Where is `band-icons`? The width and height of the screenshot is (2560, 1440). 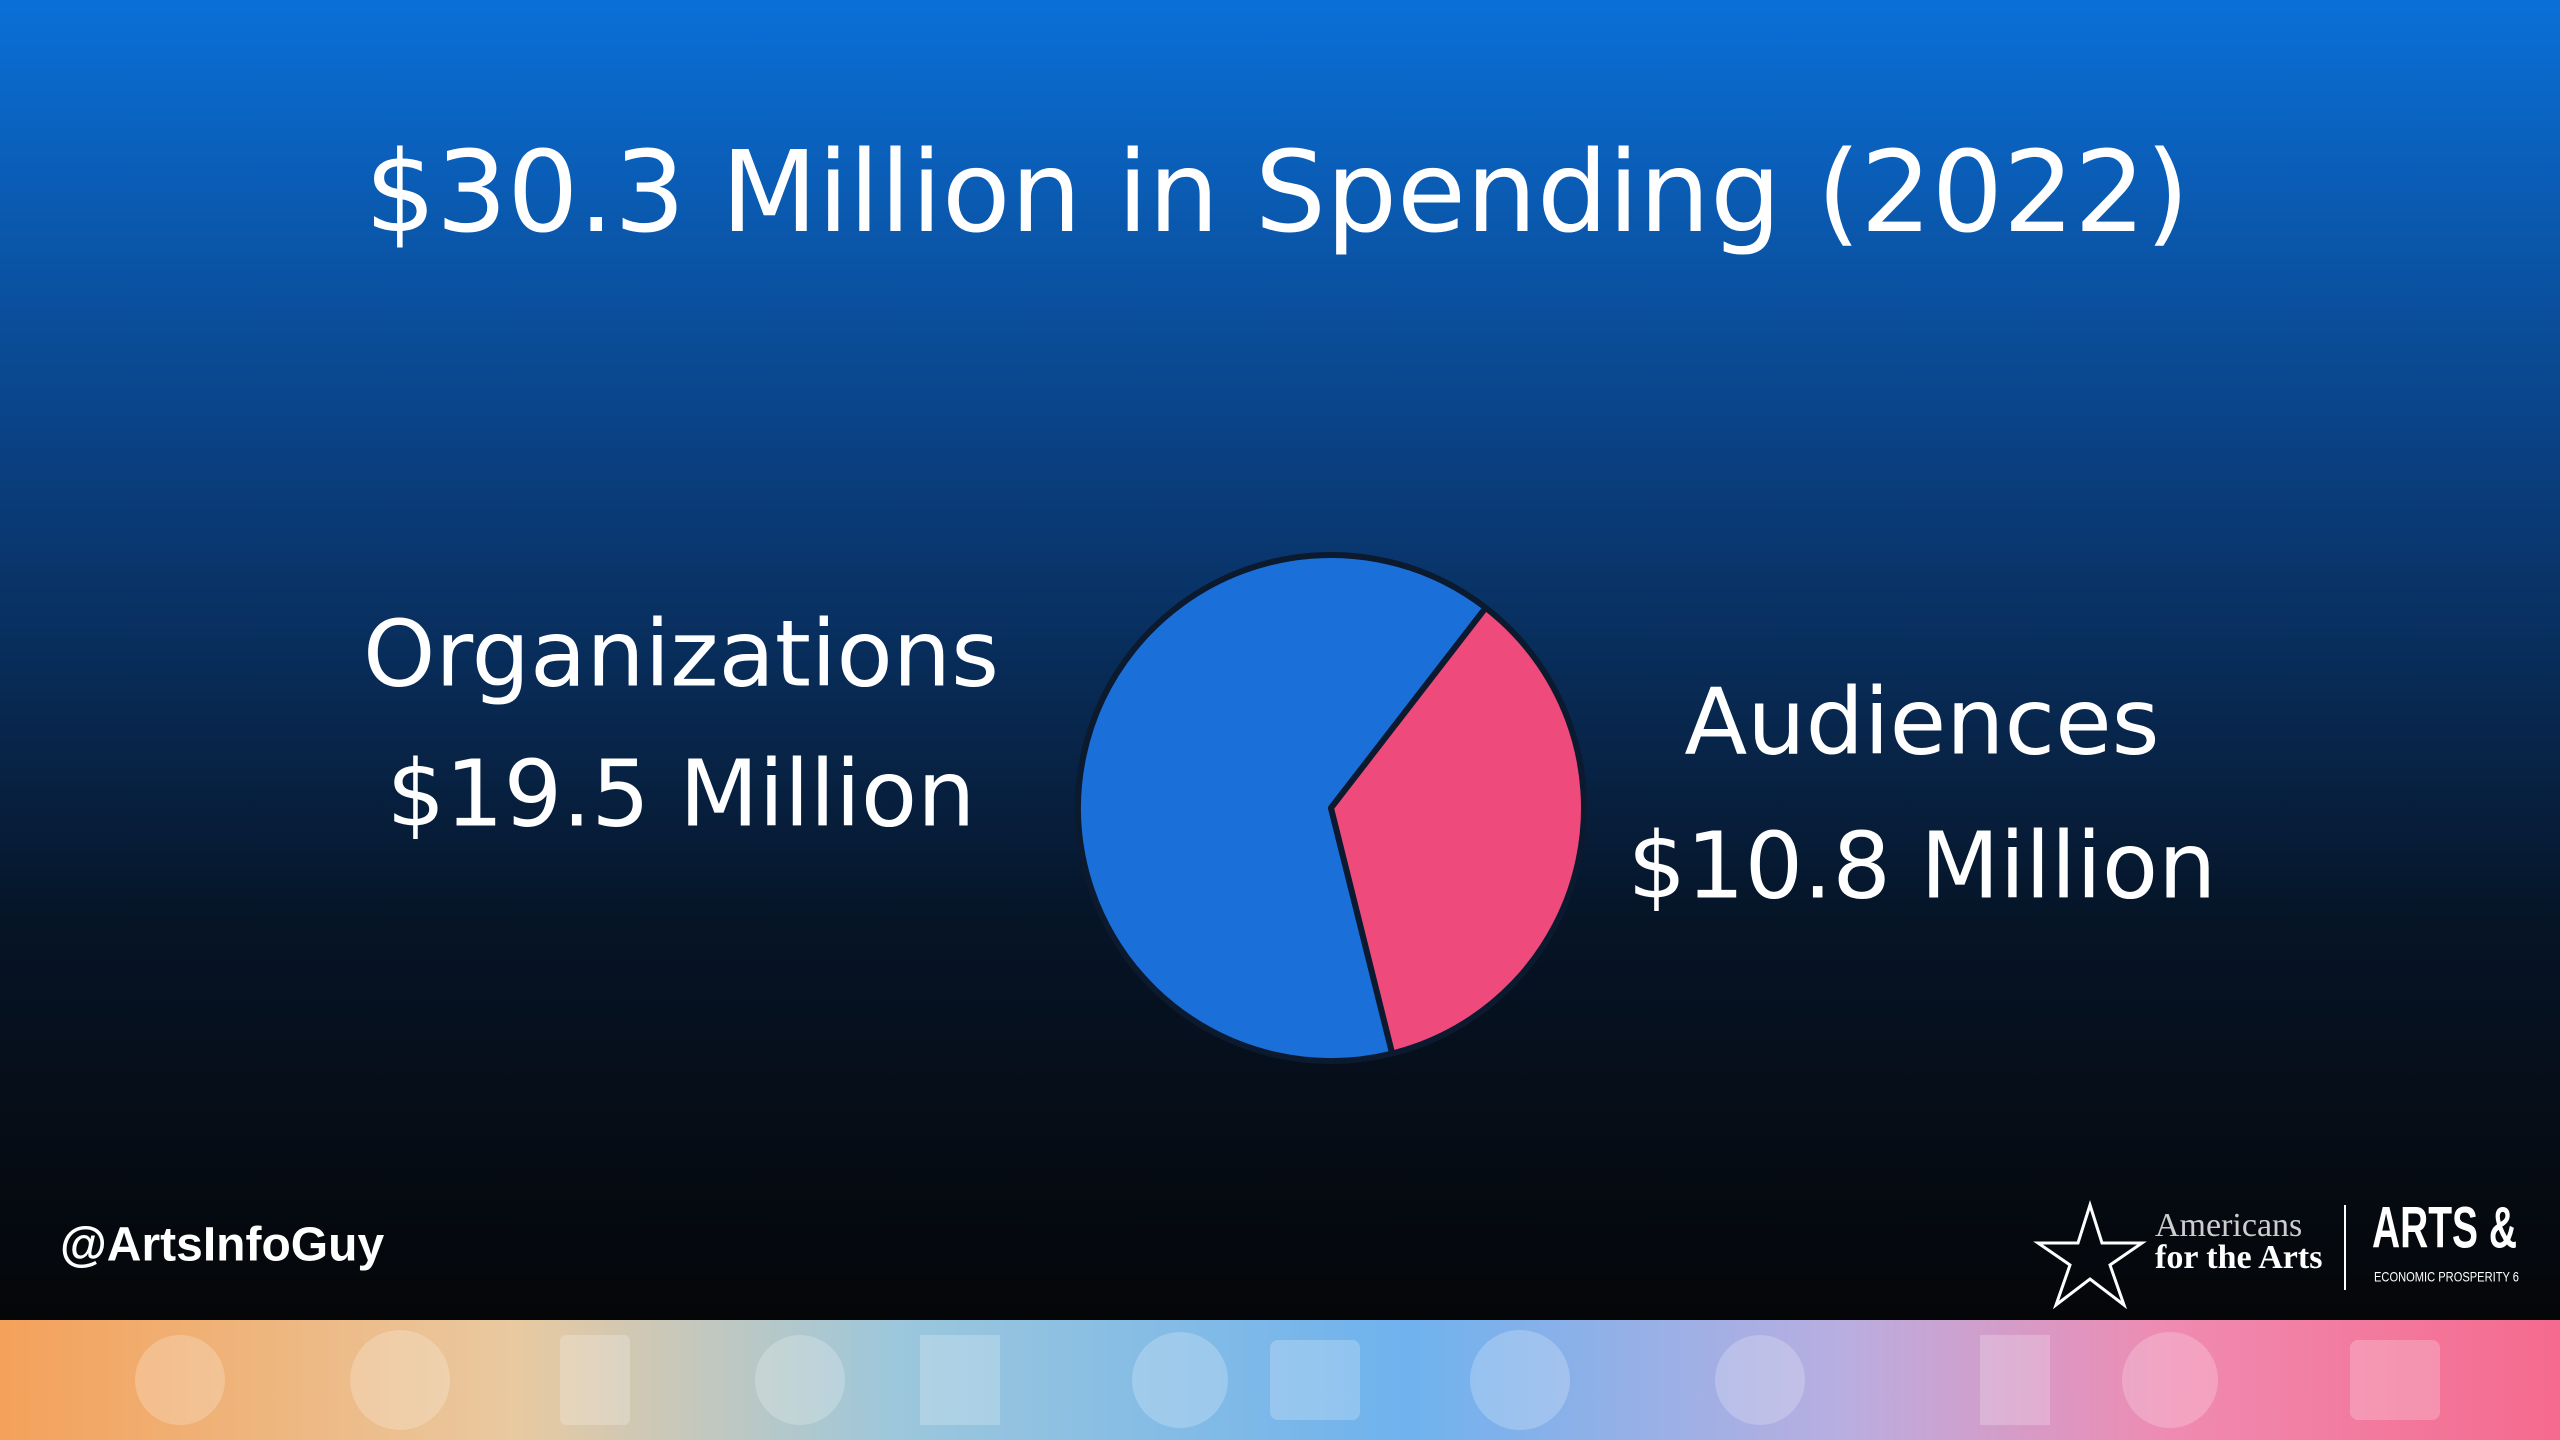
band-icons is located at coordinates (1287, 1380).